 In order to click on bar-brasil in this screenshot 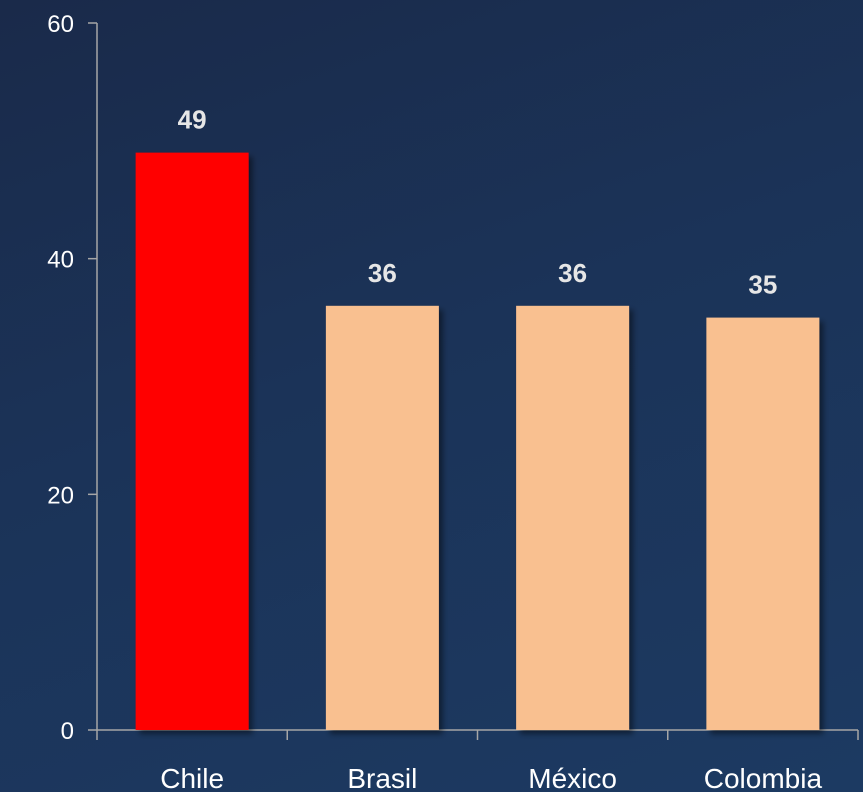, I will do `click(382, 517)`.